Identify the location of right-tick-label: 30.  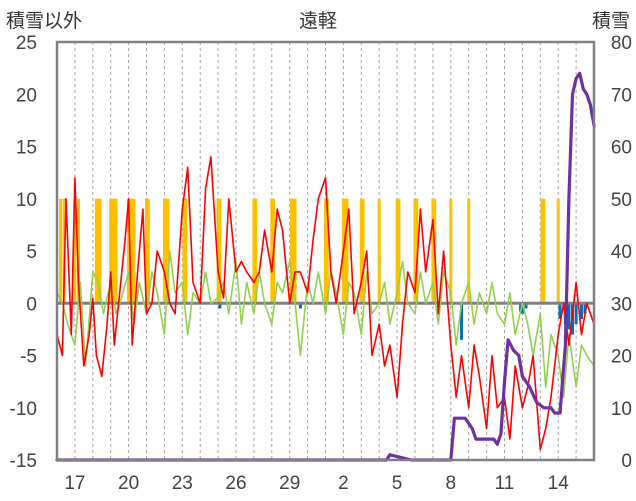
(621, 304).